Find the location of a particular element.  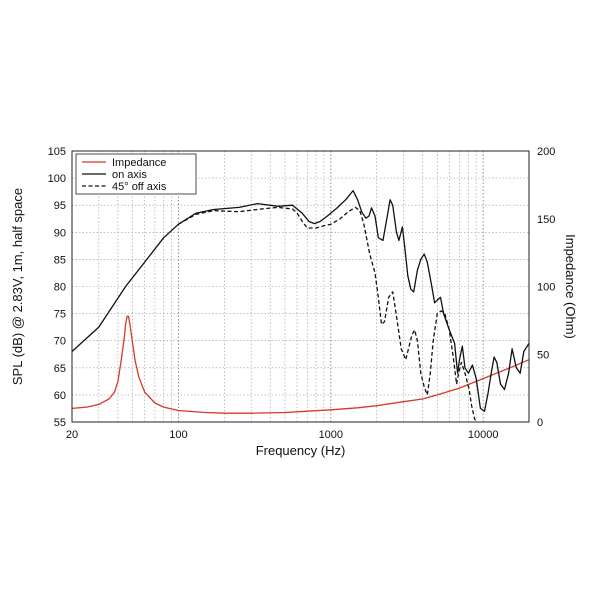

x-axis-title: Frequency (Hz) is located at coordinates (301, 450).